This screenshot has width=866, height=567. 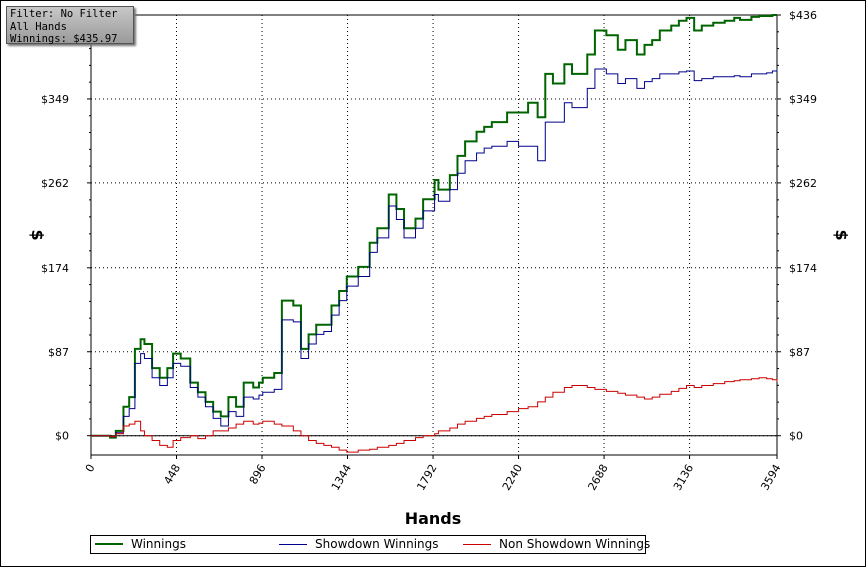 What do you see at coordinates (37, 234) in the screenshot?
I see `y-axis-title-left: $` at bounding box center [37, 234].